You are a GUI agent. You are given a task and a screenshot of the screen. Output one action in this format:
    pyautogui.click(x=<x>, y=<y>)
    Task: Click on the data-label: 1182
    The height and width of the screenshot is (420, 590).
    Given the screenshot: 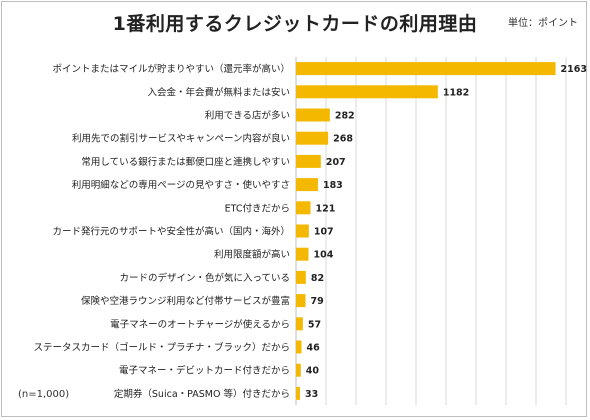 What is the action you would take?
    pyautogui.click(x=456, y=92)
    